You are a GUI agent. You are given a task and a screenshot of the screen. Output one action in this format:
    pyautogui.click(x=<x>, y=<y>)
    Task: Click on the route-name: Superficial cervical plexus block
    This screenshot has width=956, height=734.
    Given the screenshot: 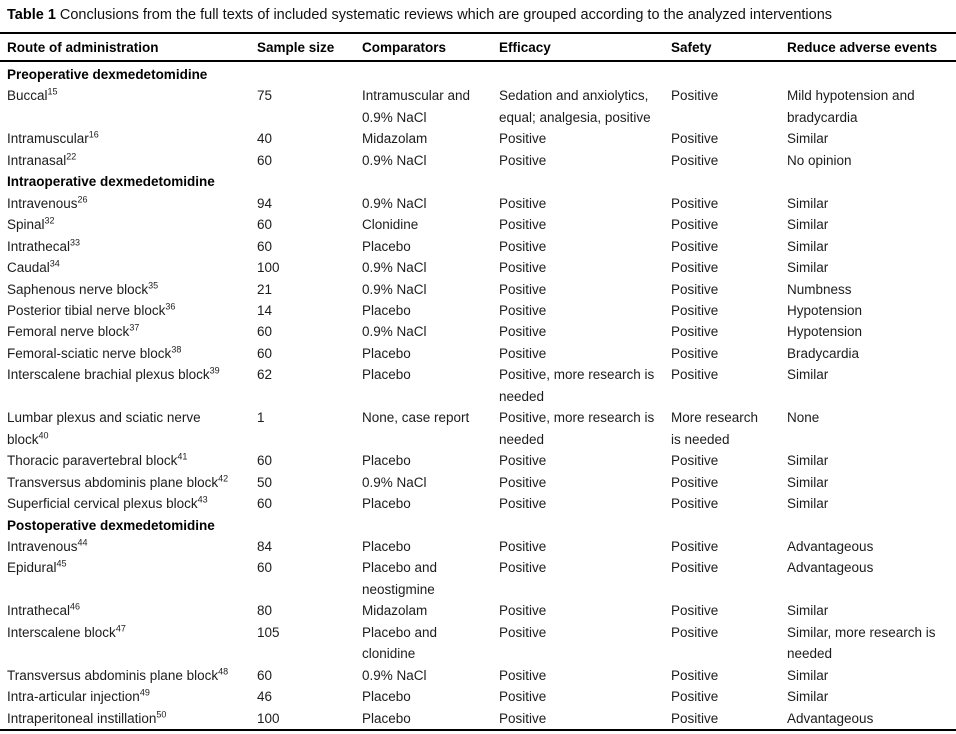 What is the action you would take?
    pyautogui.click(x=102, y=504)
    